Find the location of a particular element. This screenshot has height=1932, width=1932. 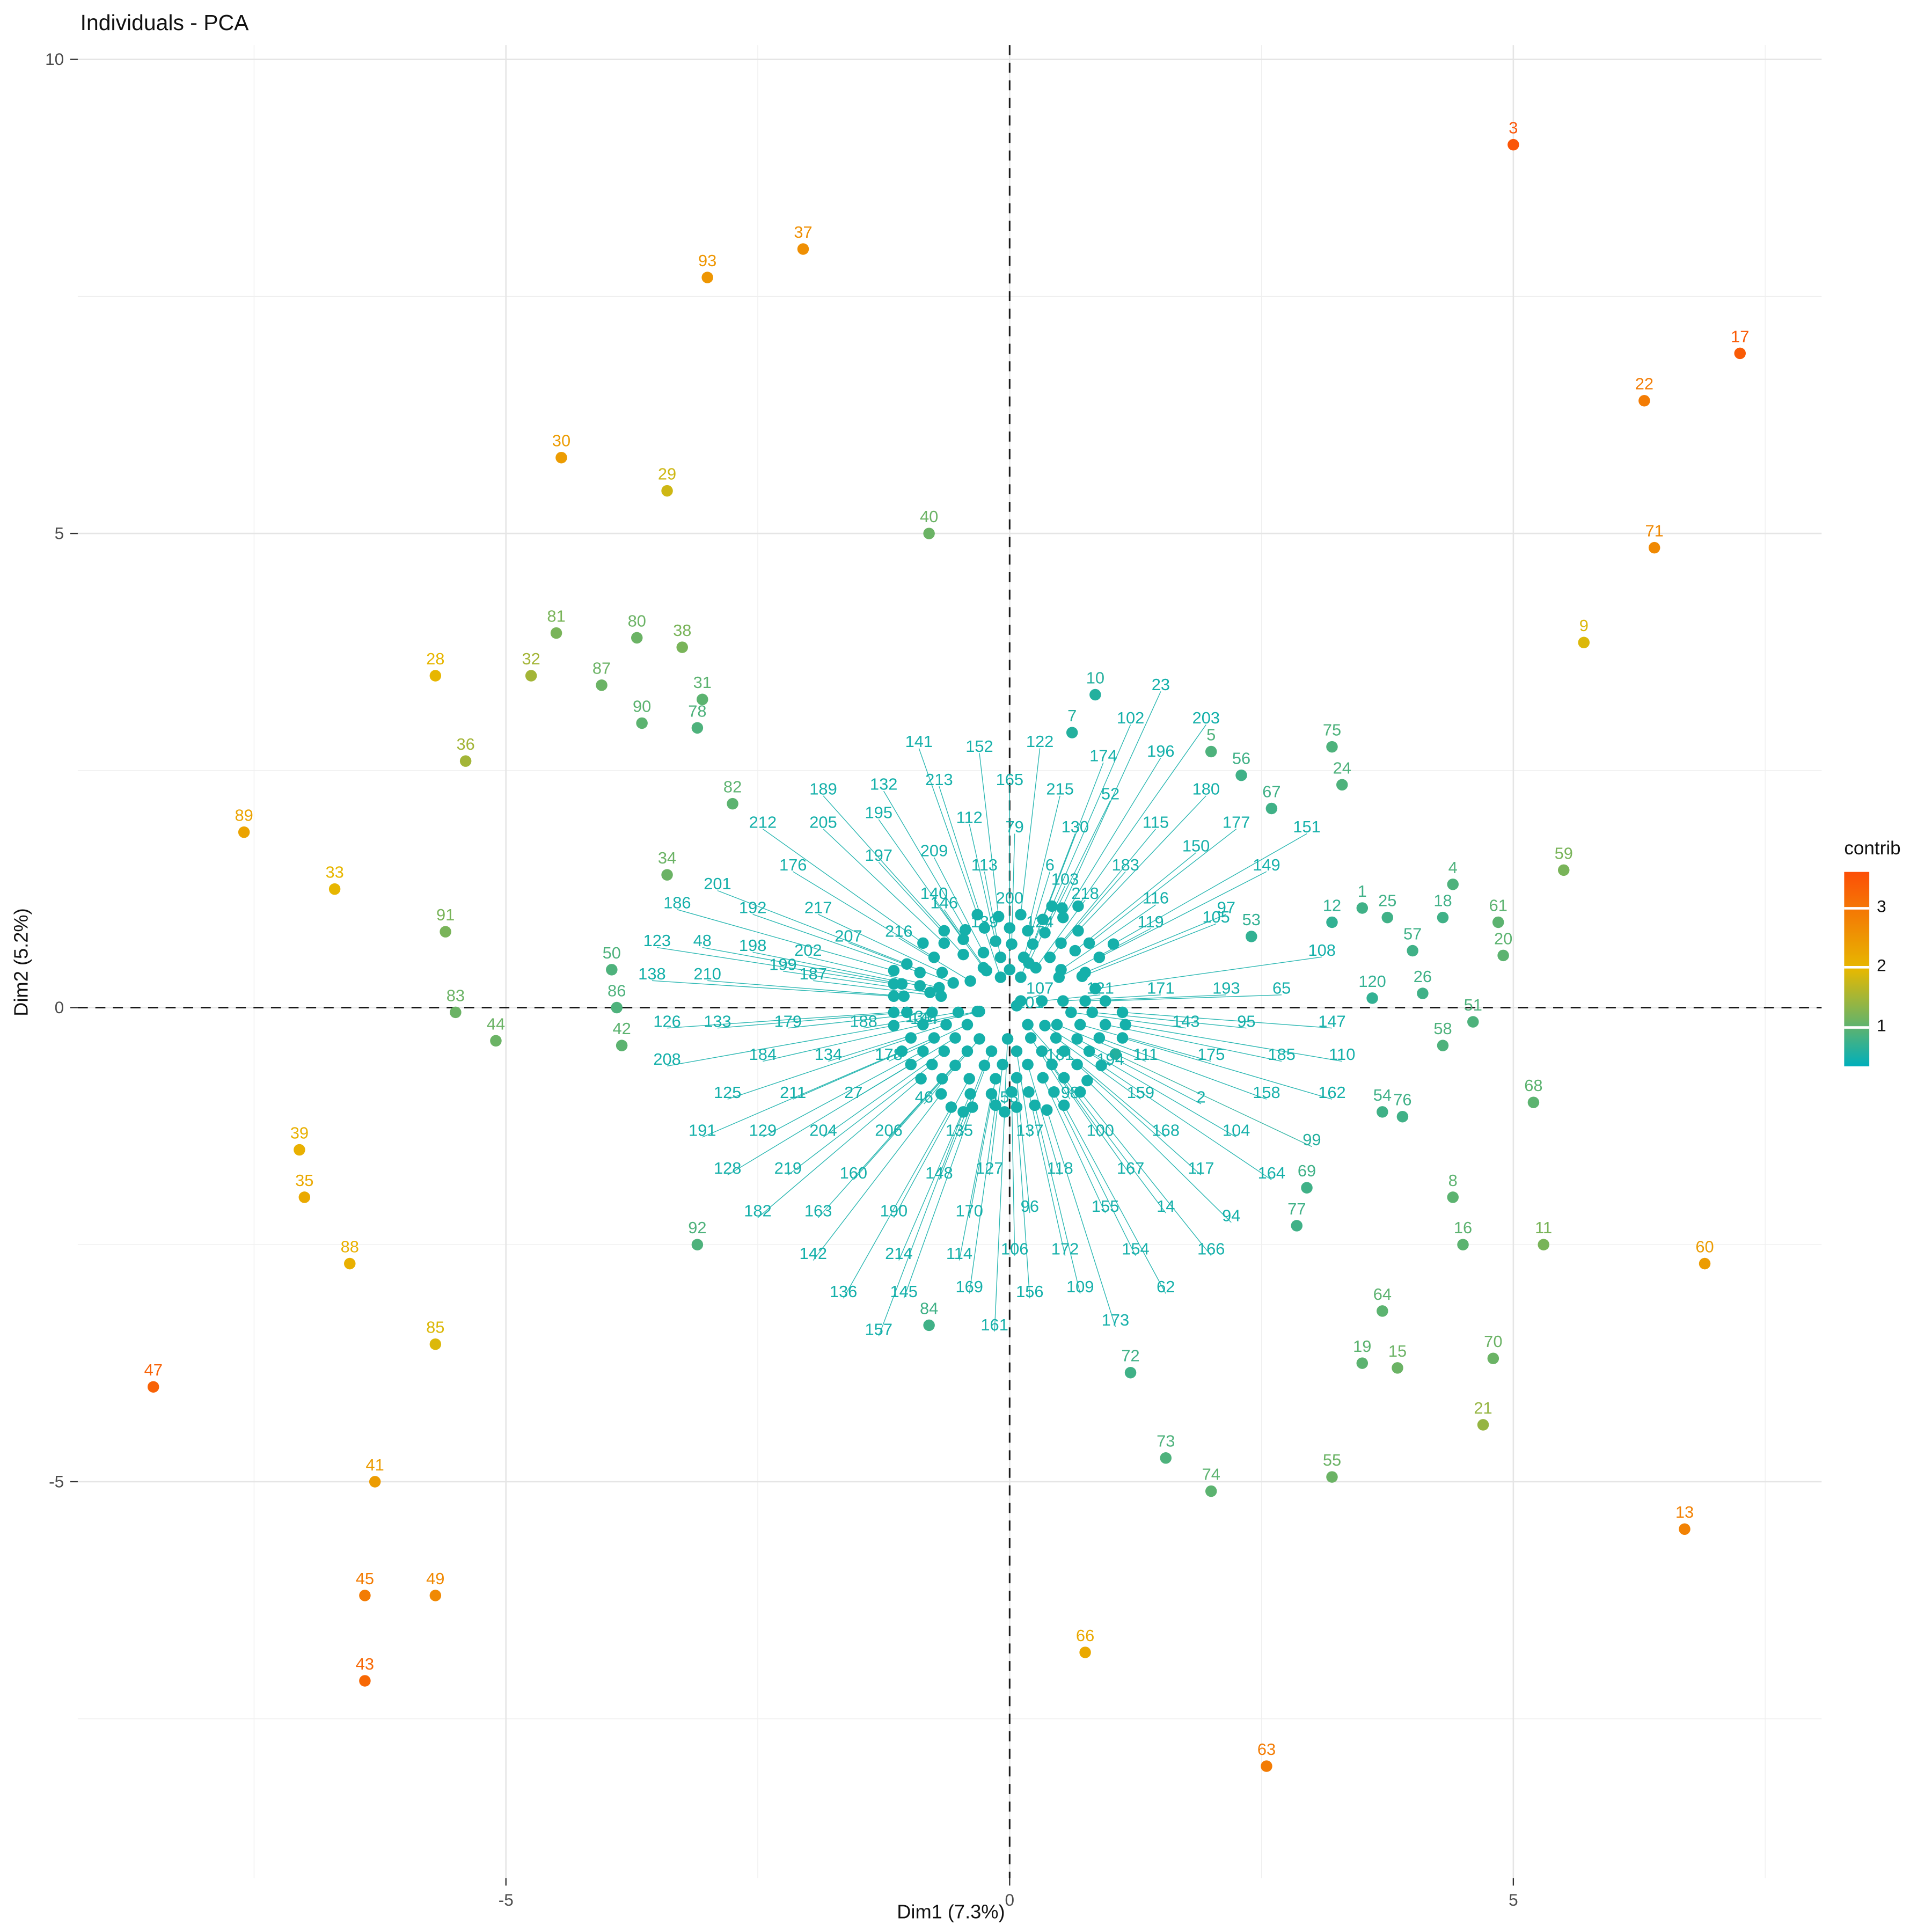

point-label: 43 is located at coordinates (365, 1664).